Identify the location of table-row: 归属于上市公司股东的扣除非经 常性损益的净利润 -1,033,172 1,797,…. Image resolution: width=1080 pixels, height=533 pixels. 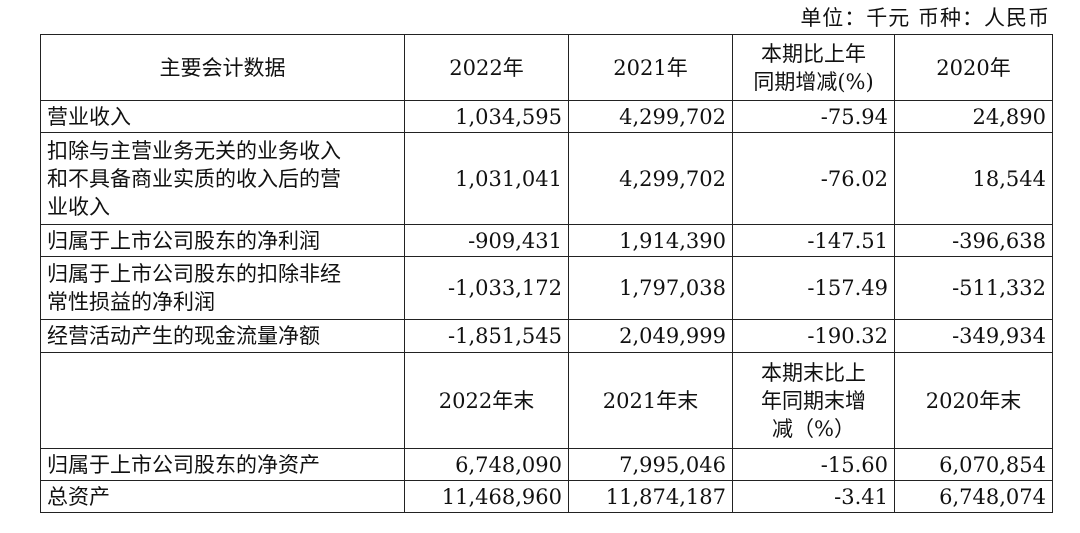
(546, 288).